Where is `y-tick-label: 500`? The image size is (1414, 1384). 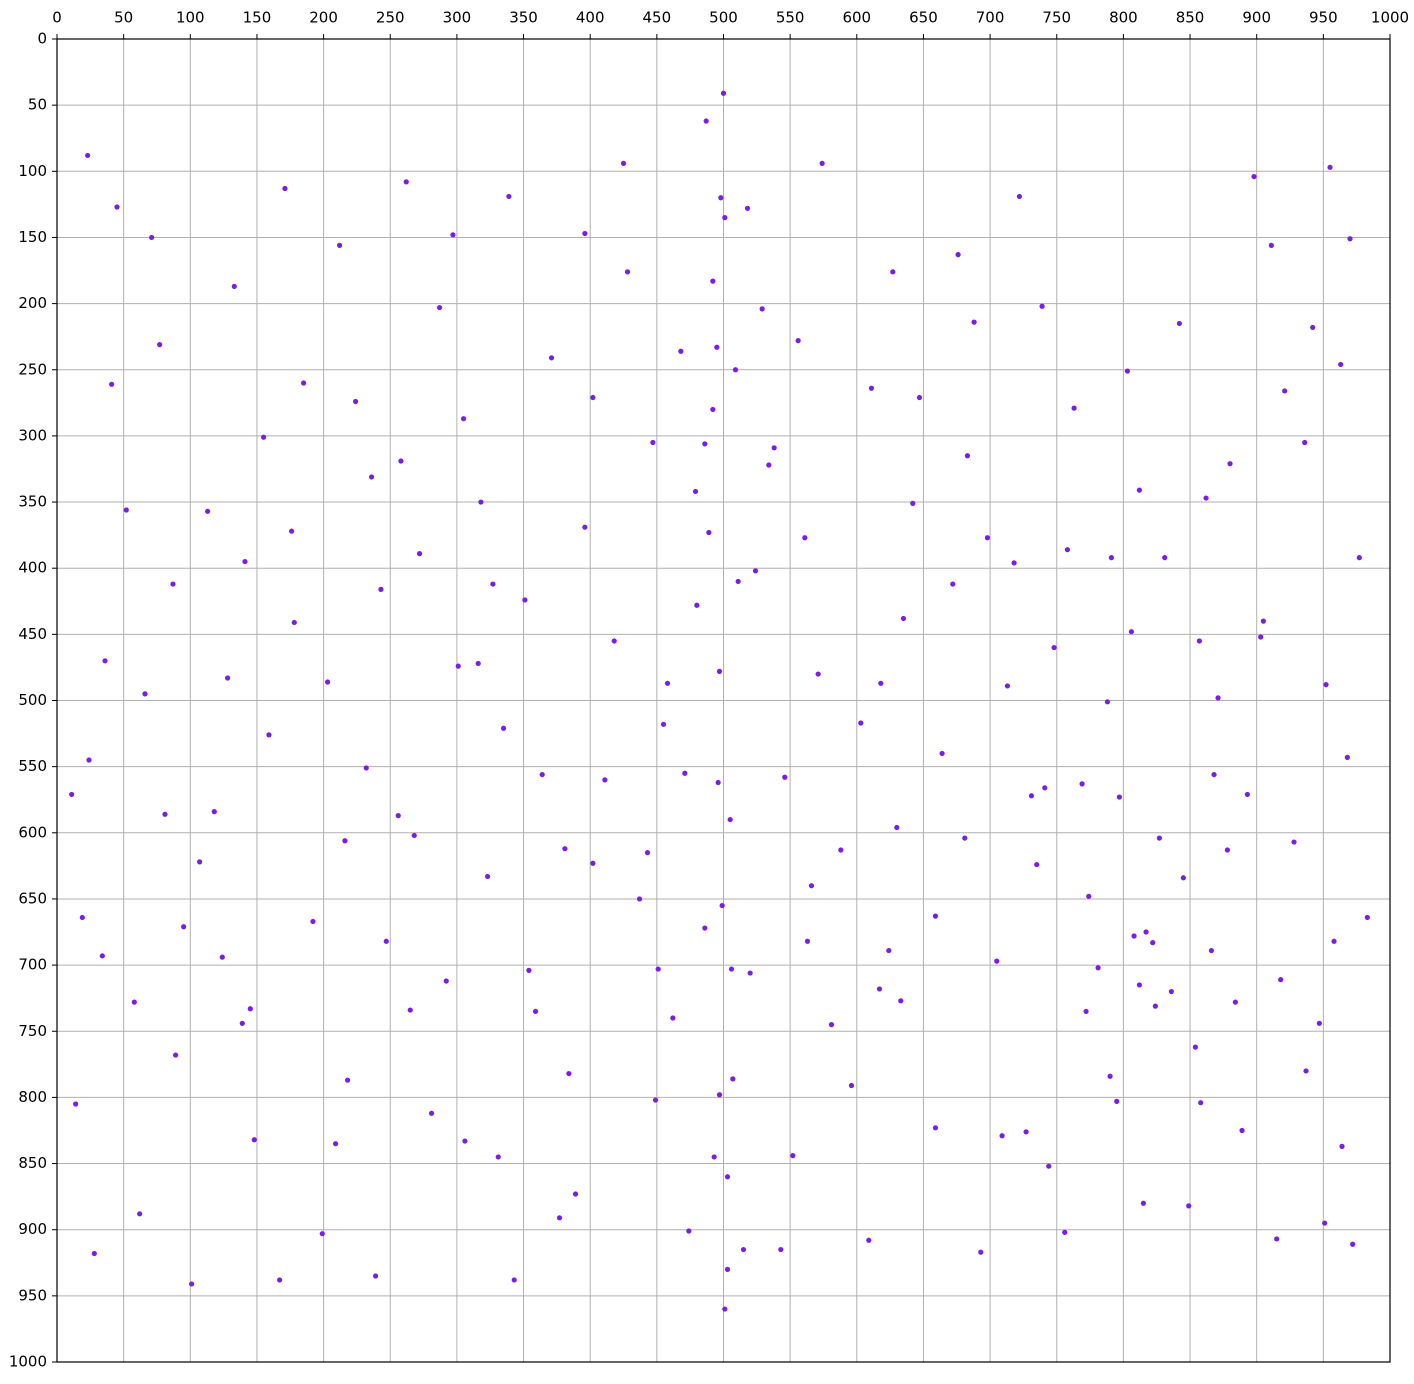
y-tick-label: 500 is located at coordinates (32, 700).